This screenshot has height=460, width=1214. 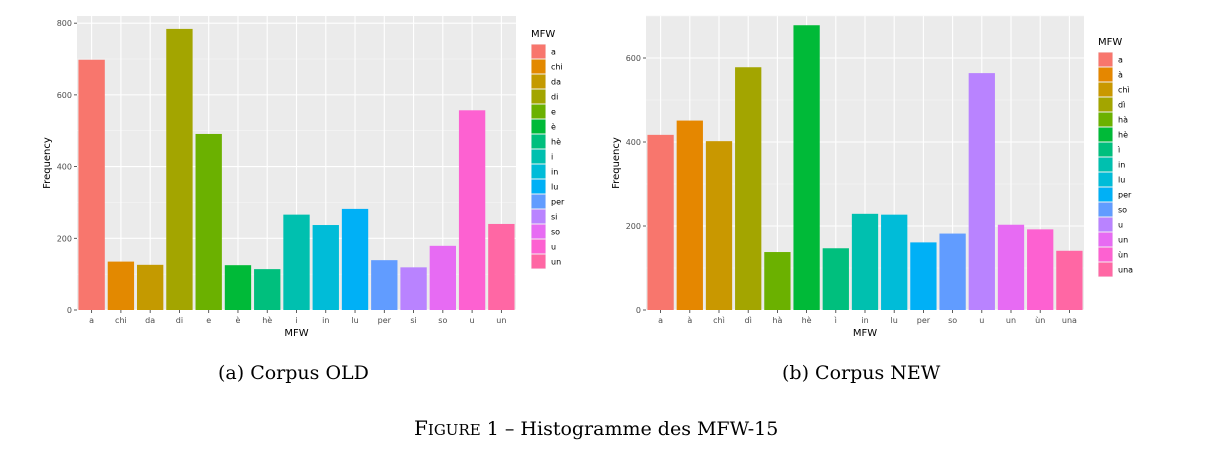 I want to click on y-tick-label: 800, so click(x=64, y=23).